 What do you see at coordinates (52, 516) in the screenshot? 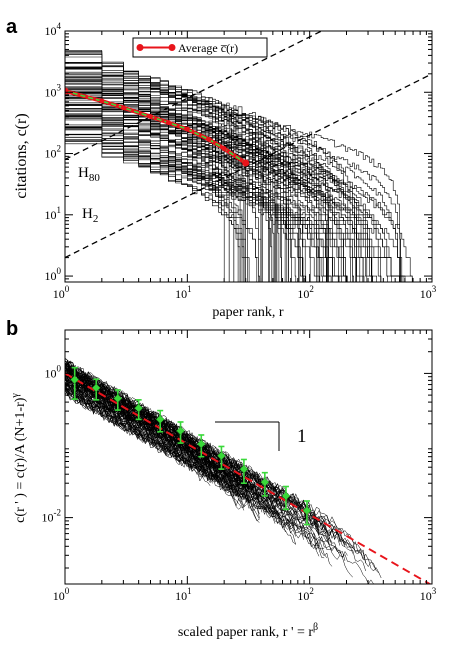
I see `y-tick-label: 10⁻²` at bounding box center [52, 516].